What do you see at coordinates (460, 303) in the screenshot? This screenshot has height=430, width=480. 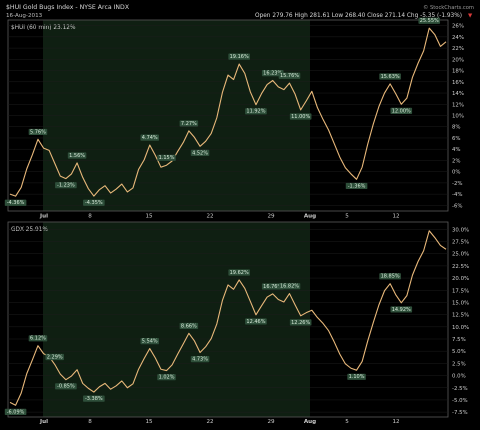 I see `y-tick-label: 15.0%` at bounding box center [460, 303].